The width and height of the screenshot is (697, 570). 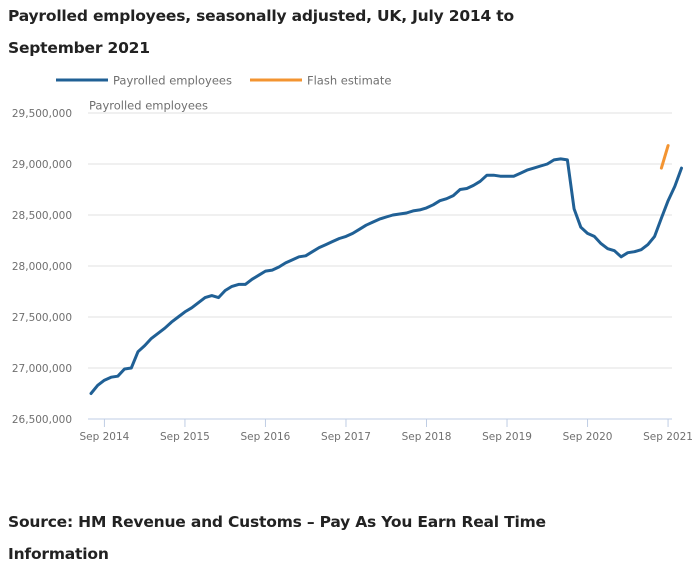 What do you see at coordinates (42, 318) in the screenshot?
I see `y-tick-label: 27,500,000` at bounding box center [42, 318].